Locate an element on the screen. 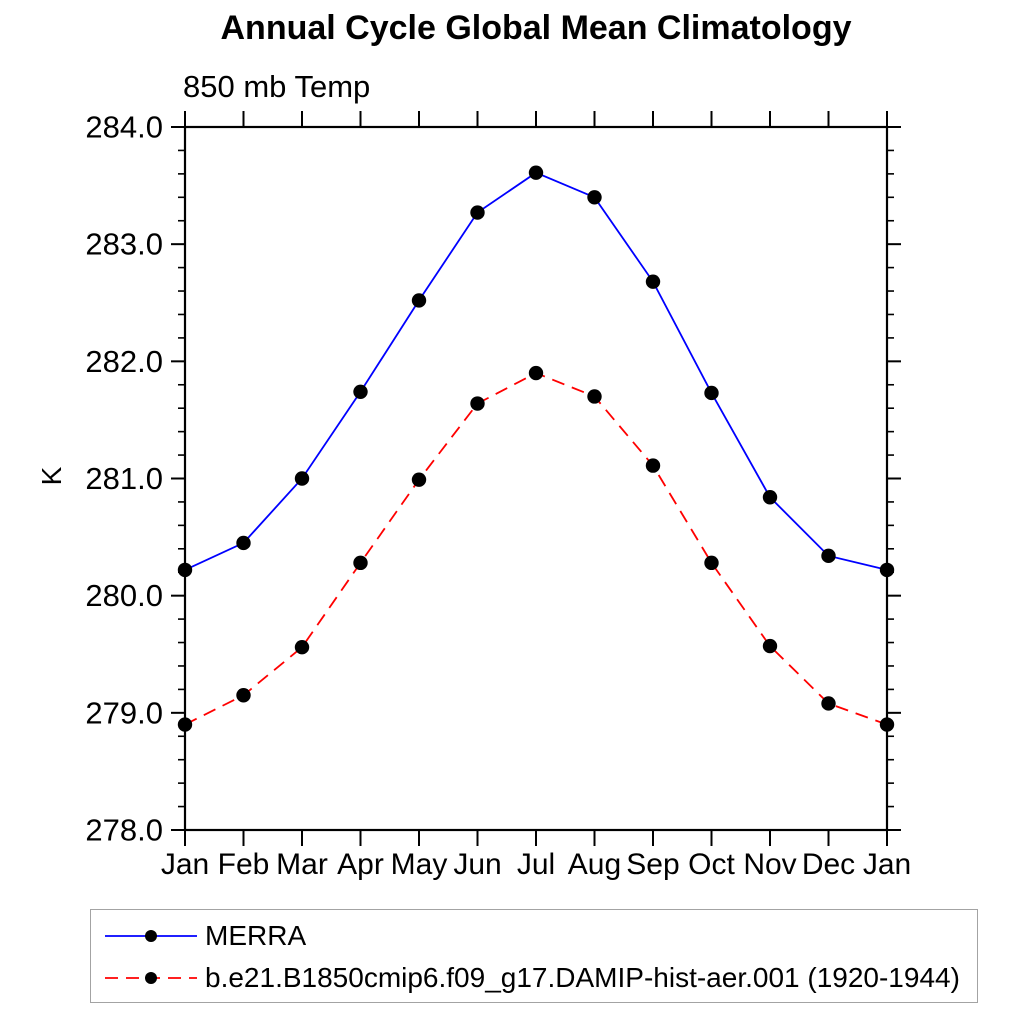 This screenshot has width=1024, height=1024. y-tick-label: 279.0 is located at coordinates (124, 712).